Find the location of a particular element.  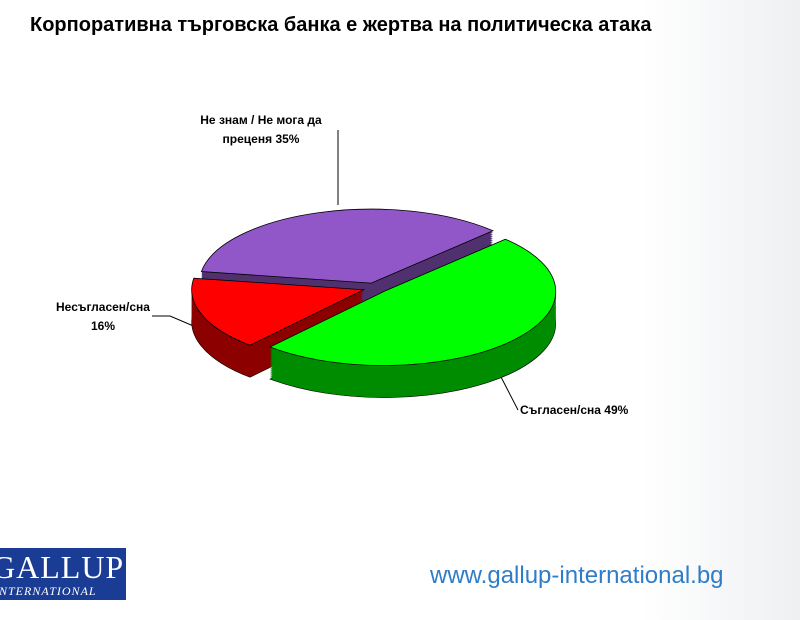

slice is located at coordinates (412, 318).